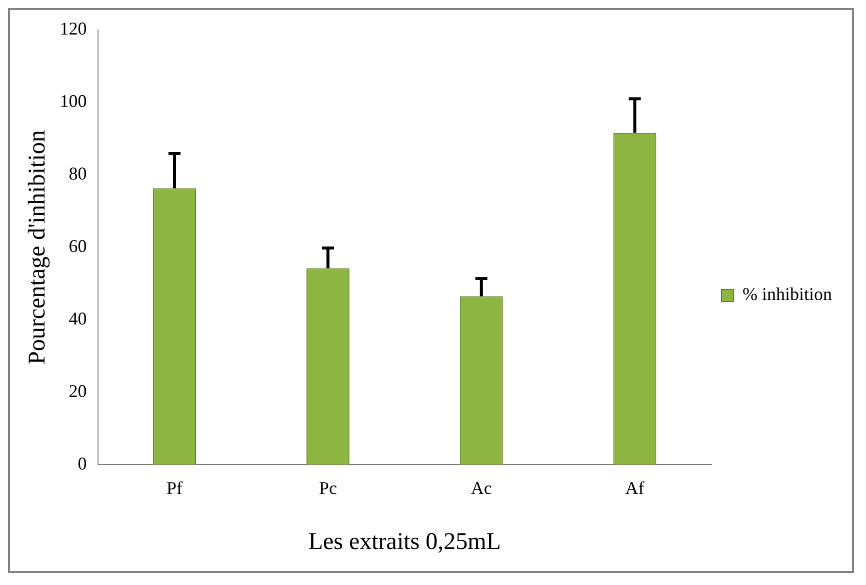  Describe the element at coordinates (37, 247) in the screenshot. I see `y-axis-title: Pourcentage d'inhibition` at that location.